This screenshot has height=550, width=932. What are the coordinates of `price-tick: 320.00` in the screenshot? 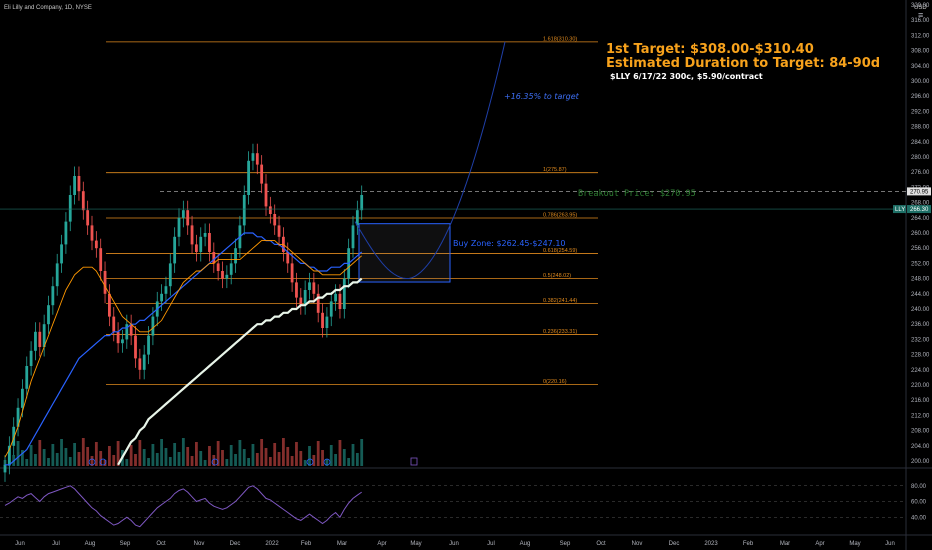 It's located at (920, 6).